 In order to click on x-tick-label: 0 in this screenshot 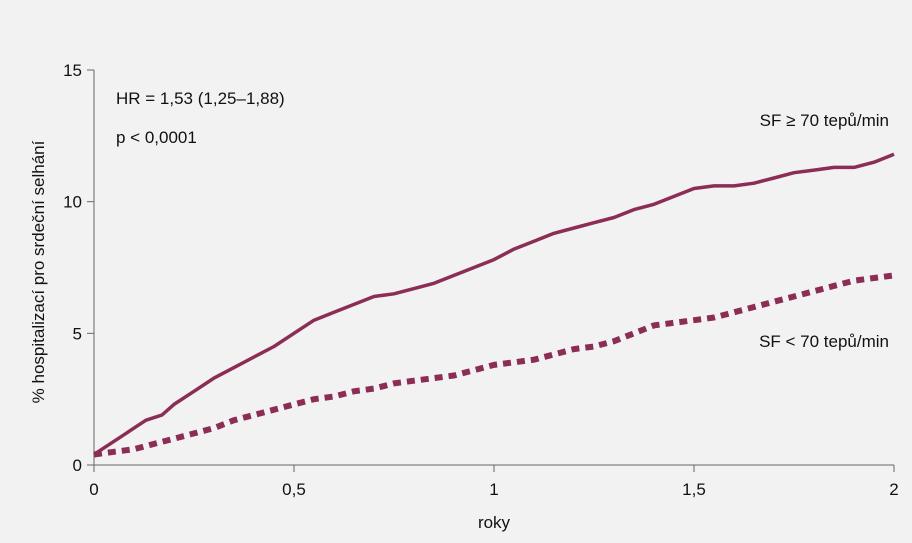, I will do `click(93, 489)`.